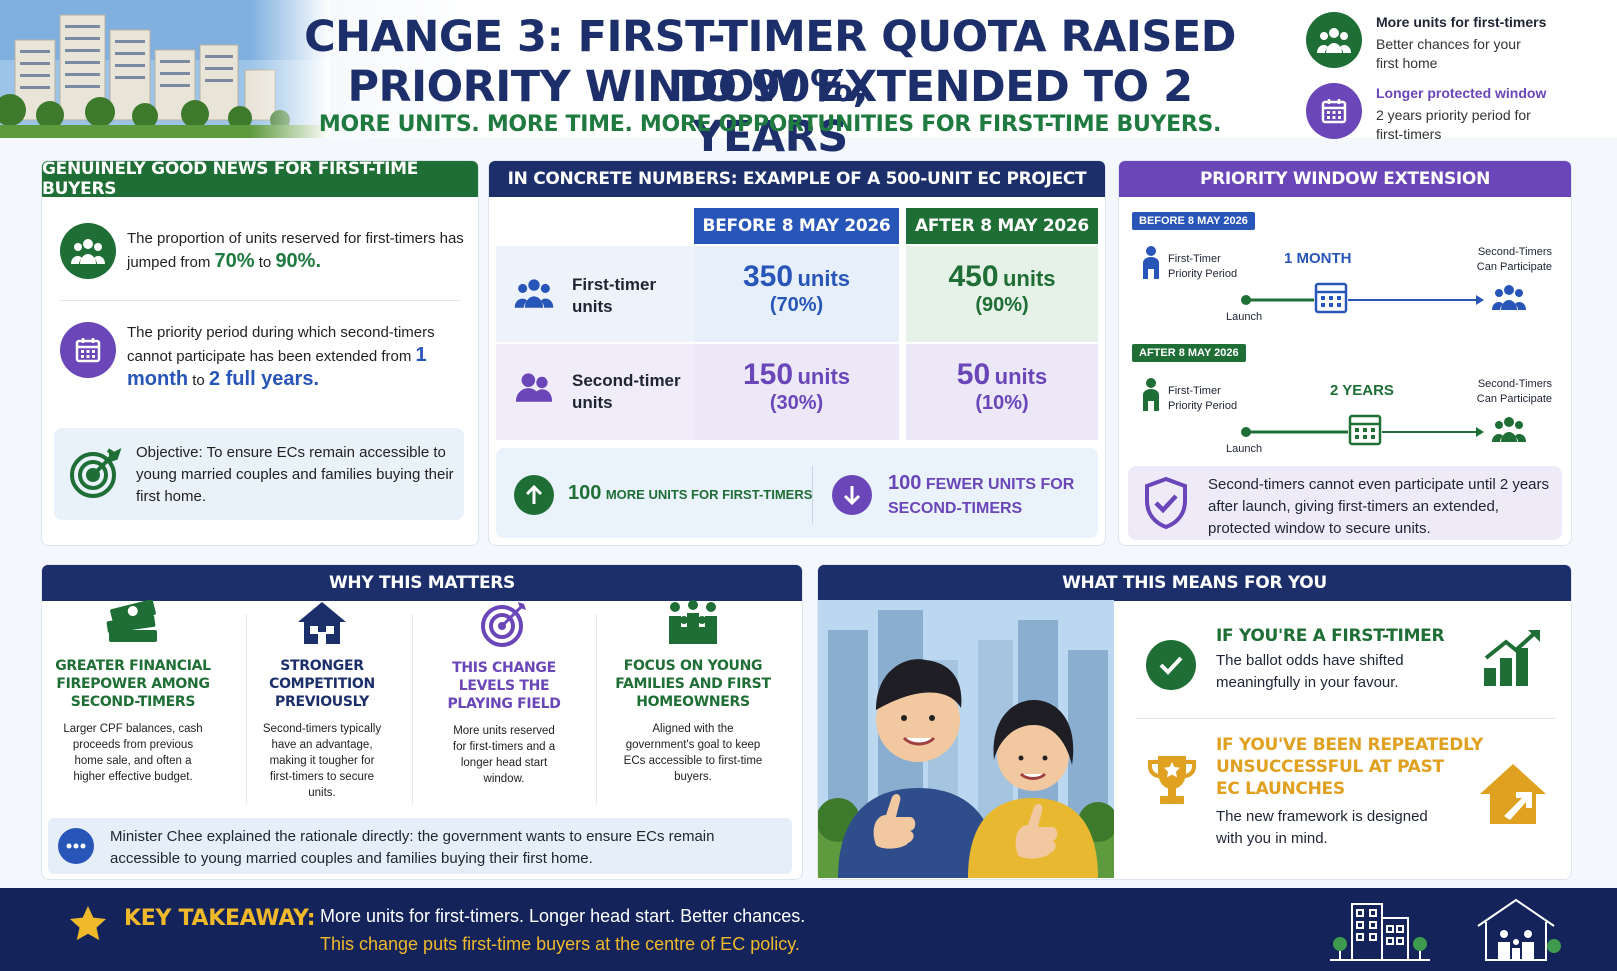  What do you see at coordinates (1380, 932) in the screenshot?
I see `apartment-building-icon` at bounding box center [1380, 932].